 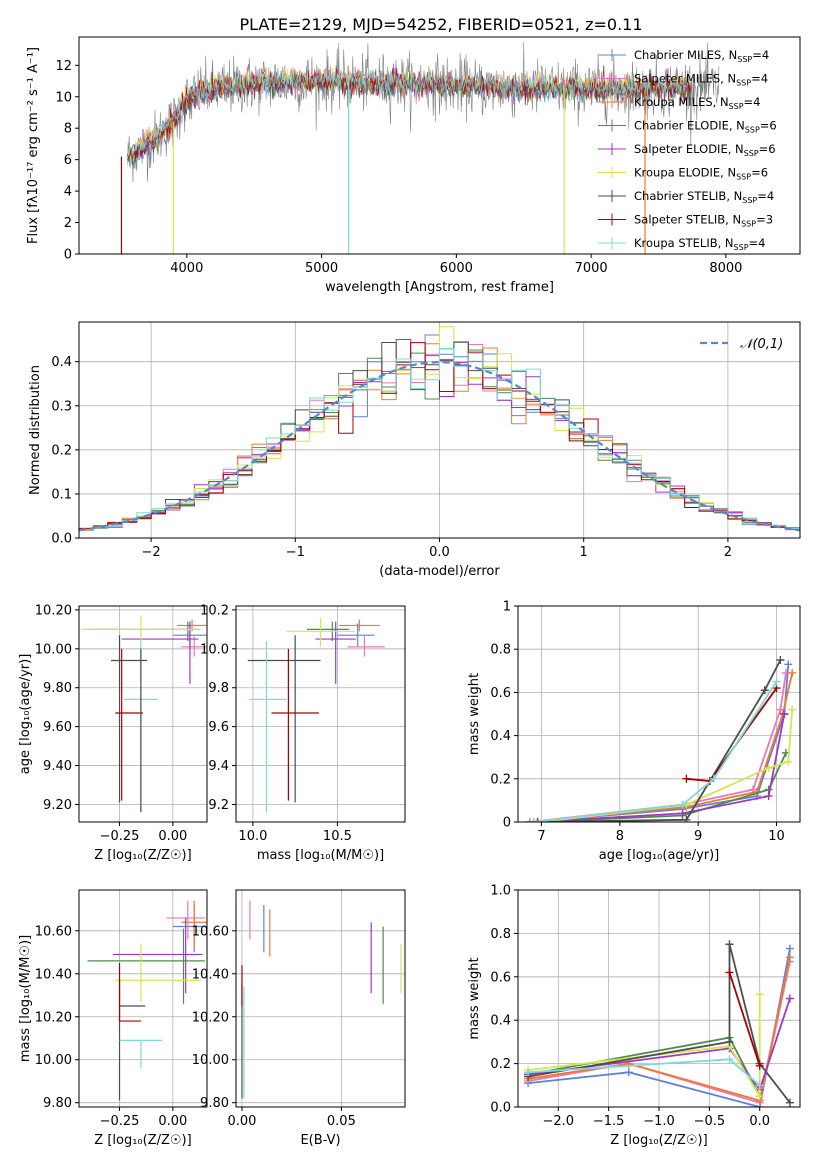 I want to click on weight-line-salpeter_elodie, so click(x=659, y=767).